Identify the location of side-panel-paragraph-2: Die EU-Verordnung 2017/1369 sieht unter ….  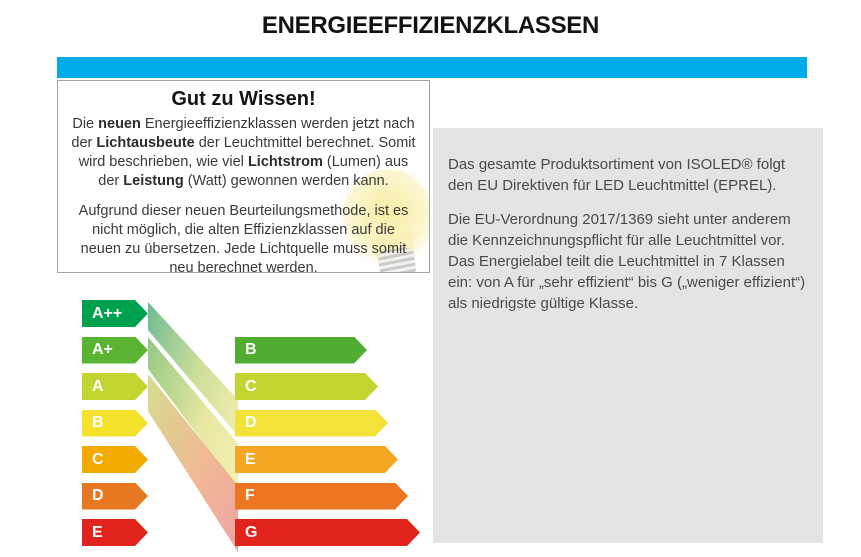
(627, 261).